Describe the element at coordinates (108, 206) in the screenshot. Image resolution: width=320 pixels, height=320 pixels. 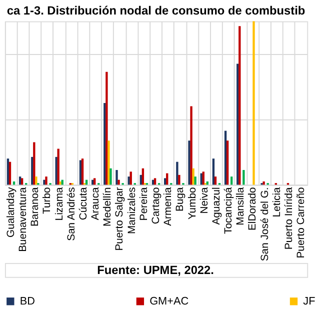
I see `x-tick-label: Medellín` at that location.